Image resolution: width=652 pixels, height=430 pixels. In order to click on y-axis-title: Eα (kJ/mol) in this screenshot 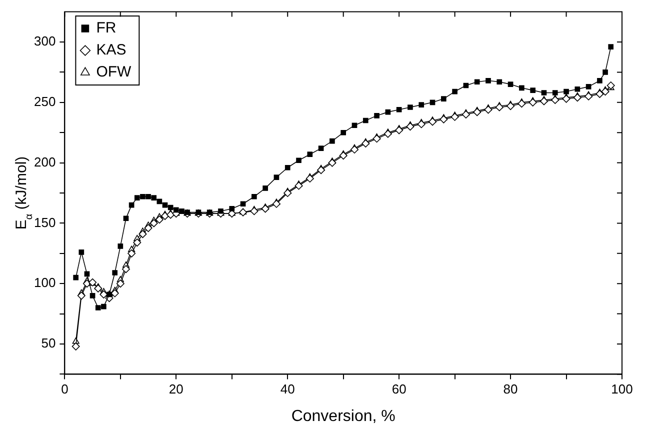, I will do `click(24, 193)`.